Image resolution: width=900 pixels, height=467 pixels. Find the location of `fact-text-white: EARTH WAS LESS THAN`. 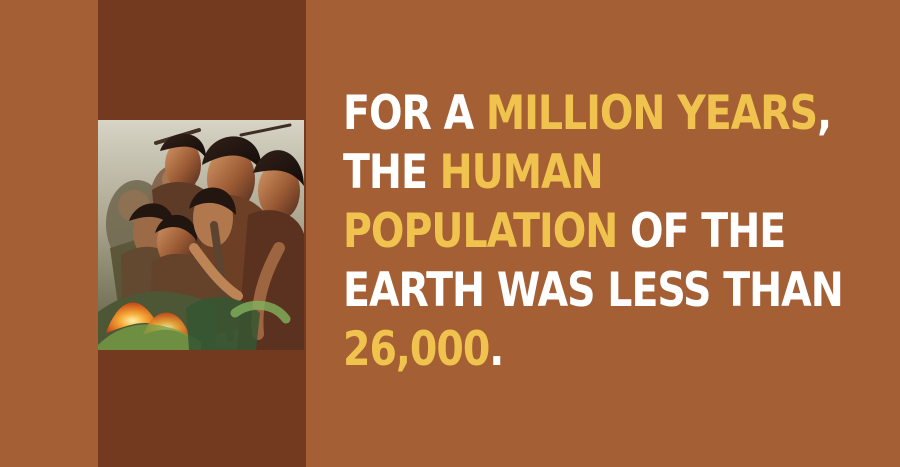

fact-text-white: EARTH WAS LESS THAN is located at coordinates (593, 290).